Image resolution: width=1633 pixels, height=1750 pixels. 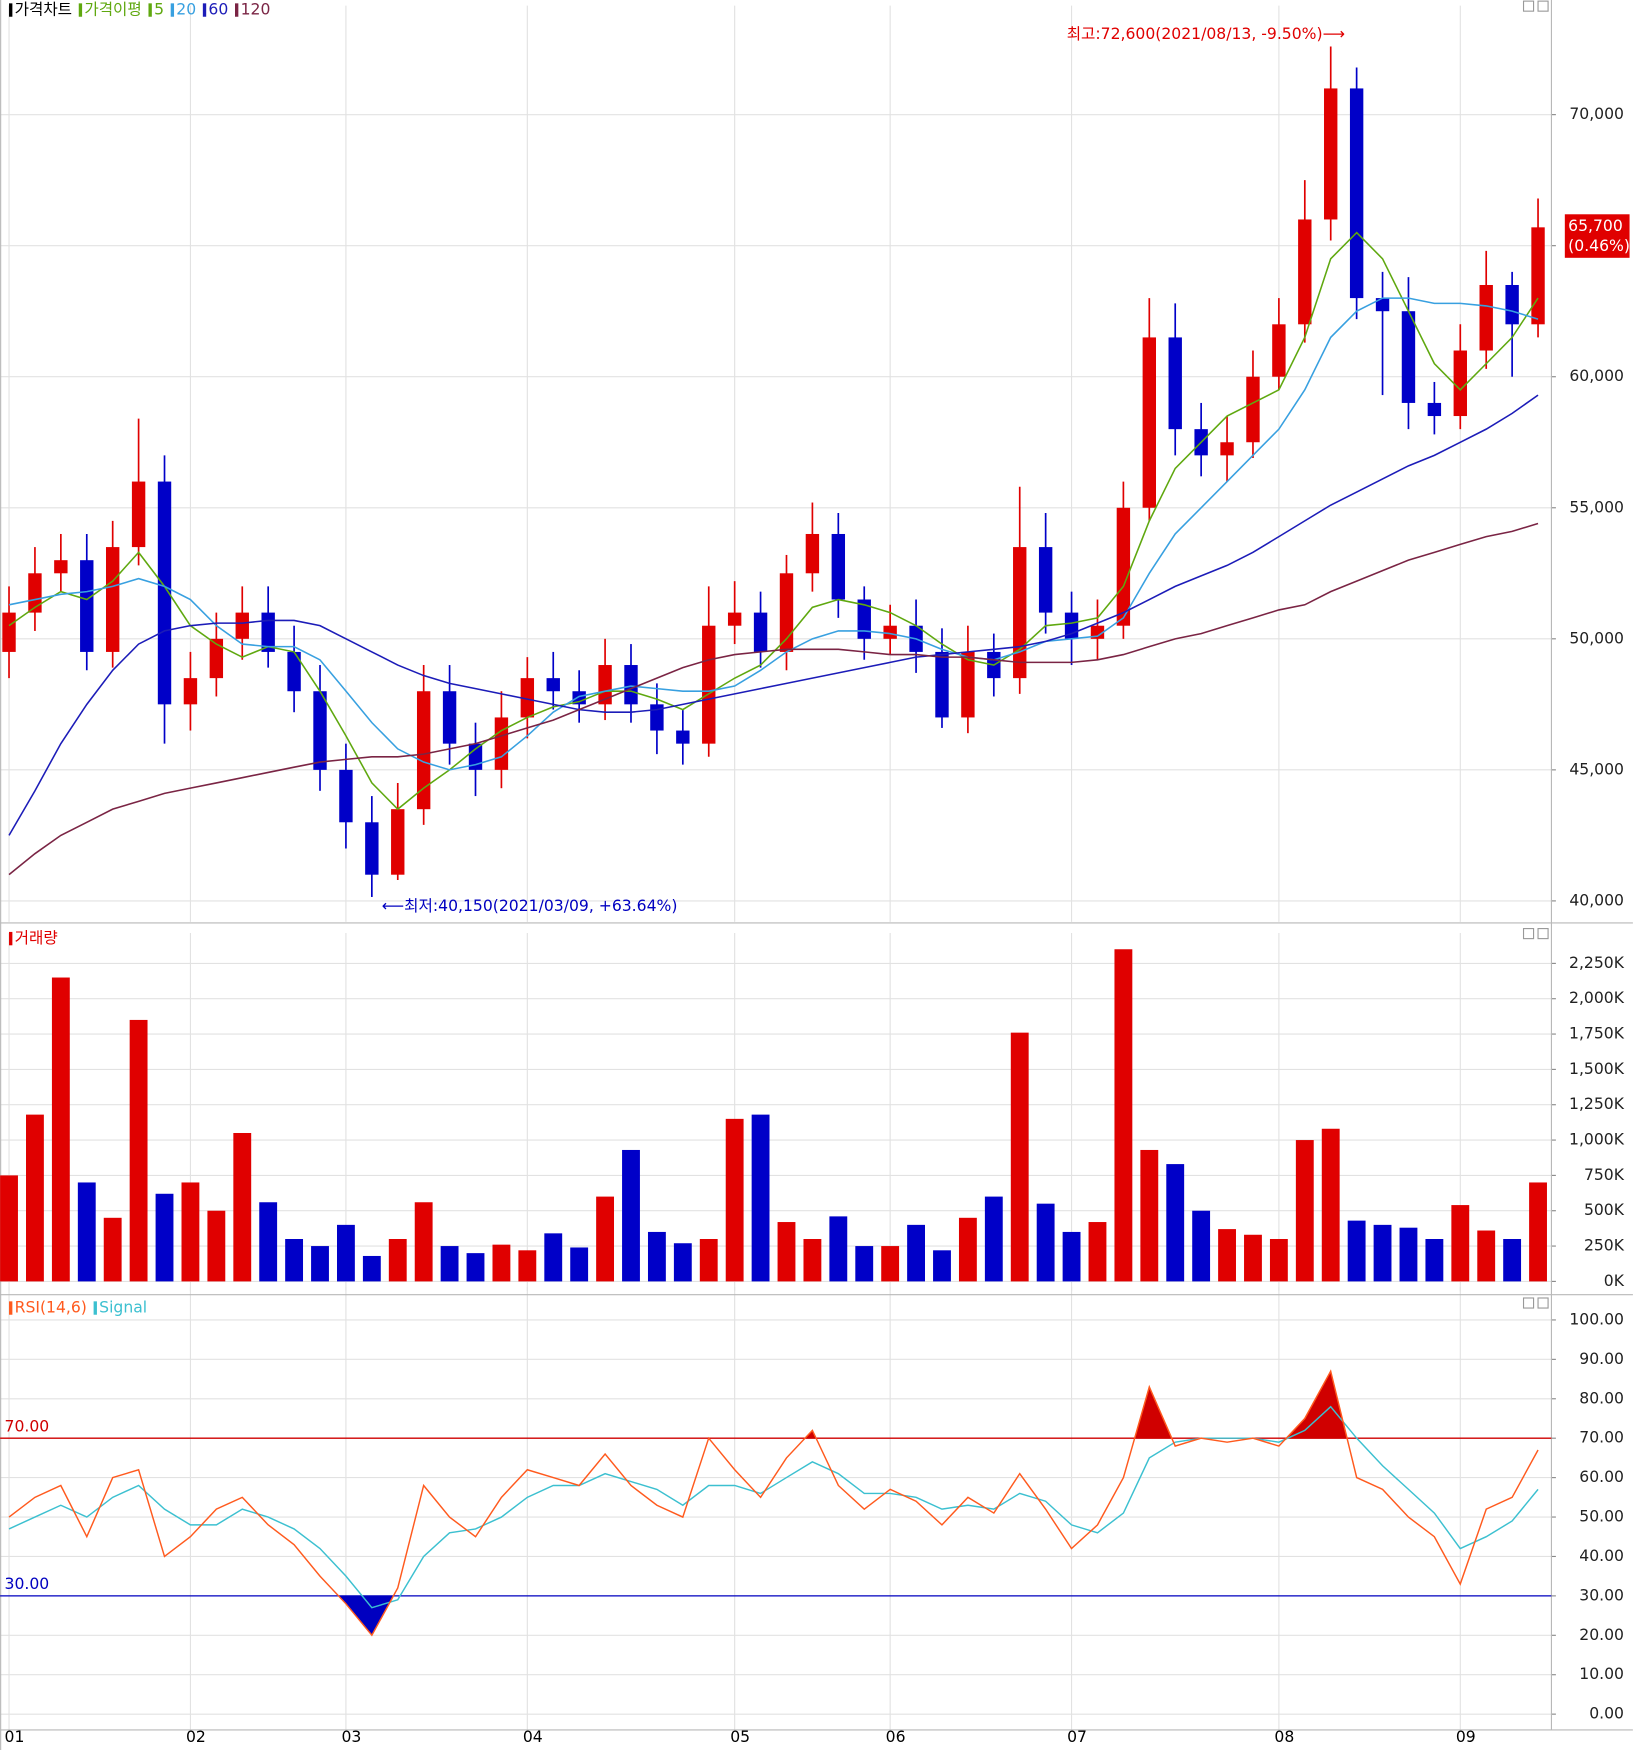 What do you see at coordinates (1599, 246) in the screenshot?
I see `last-change: (0.46%)` at bounding box center [1599, 246].